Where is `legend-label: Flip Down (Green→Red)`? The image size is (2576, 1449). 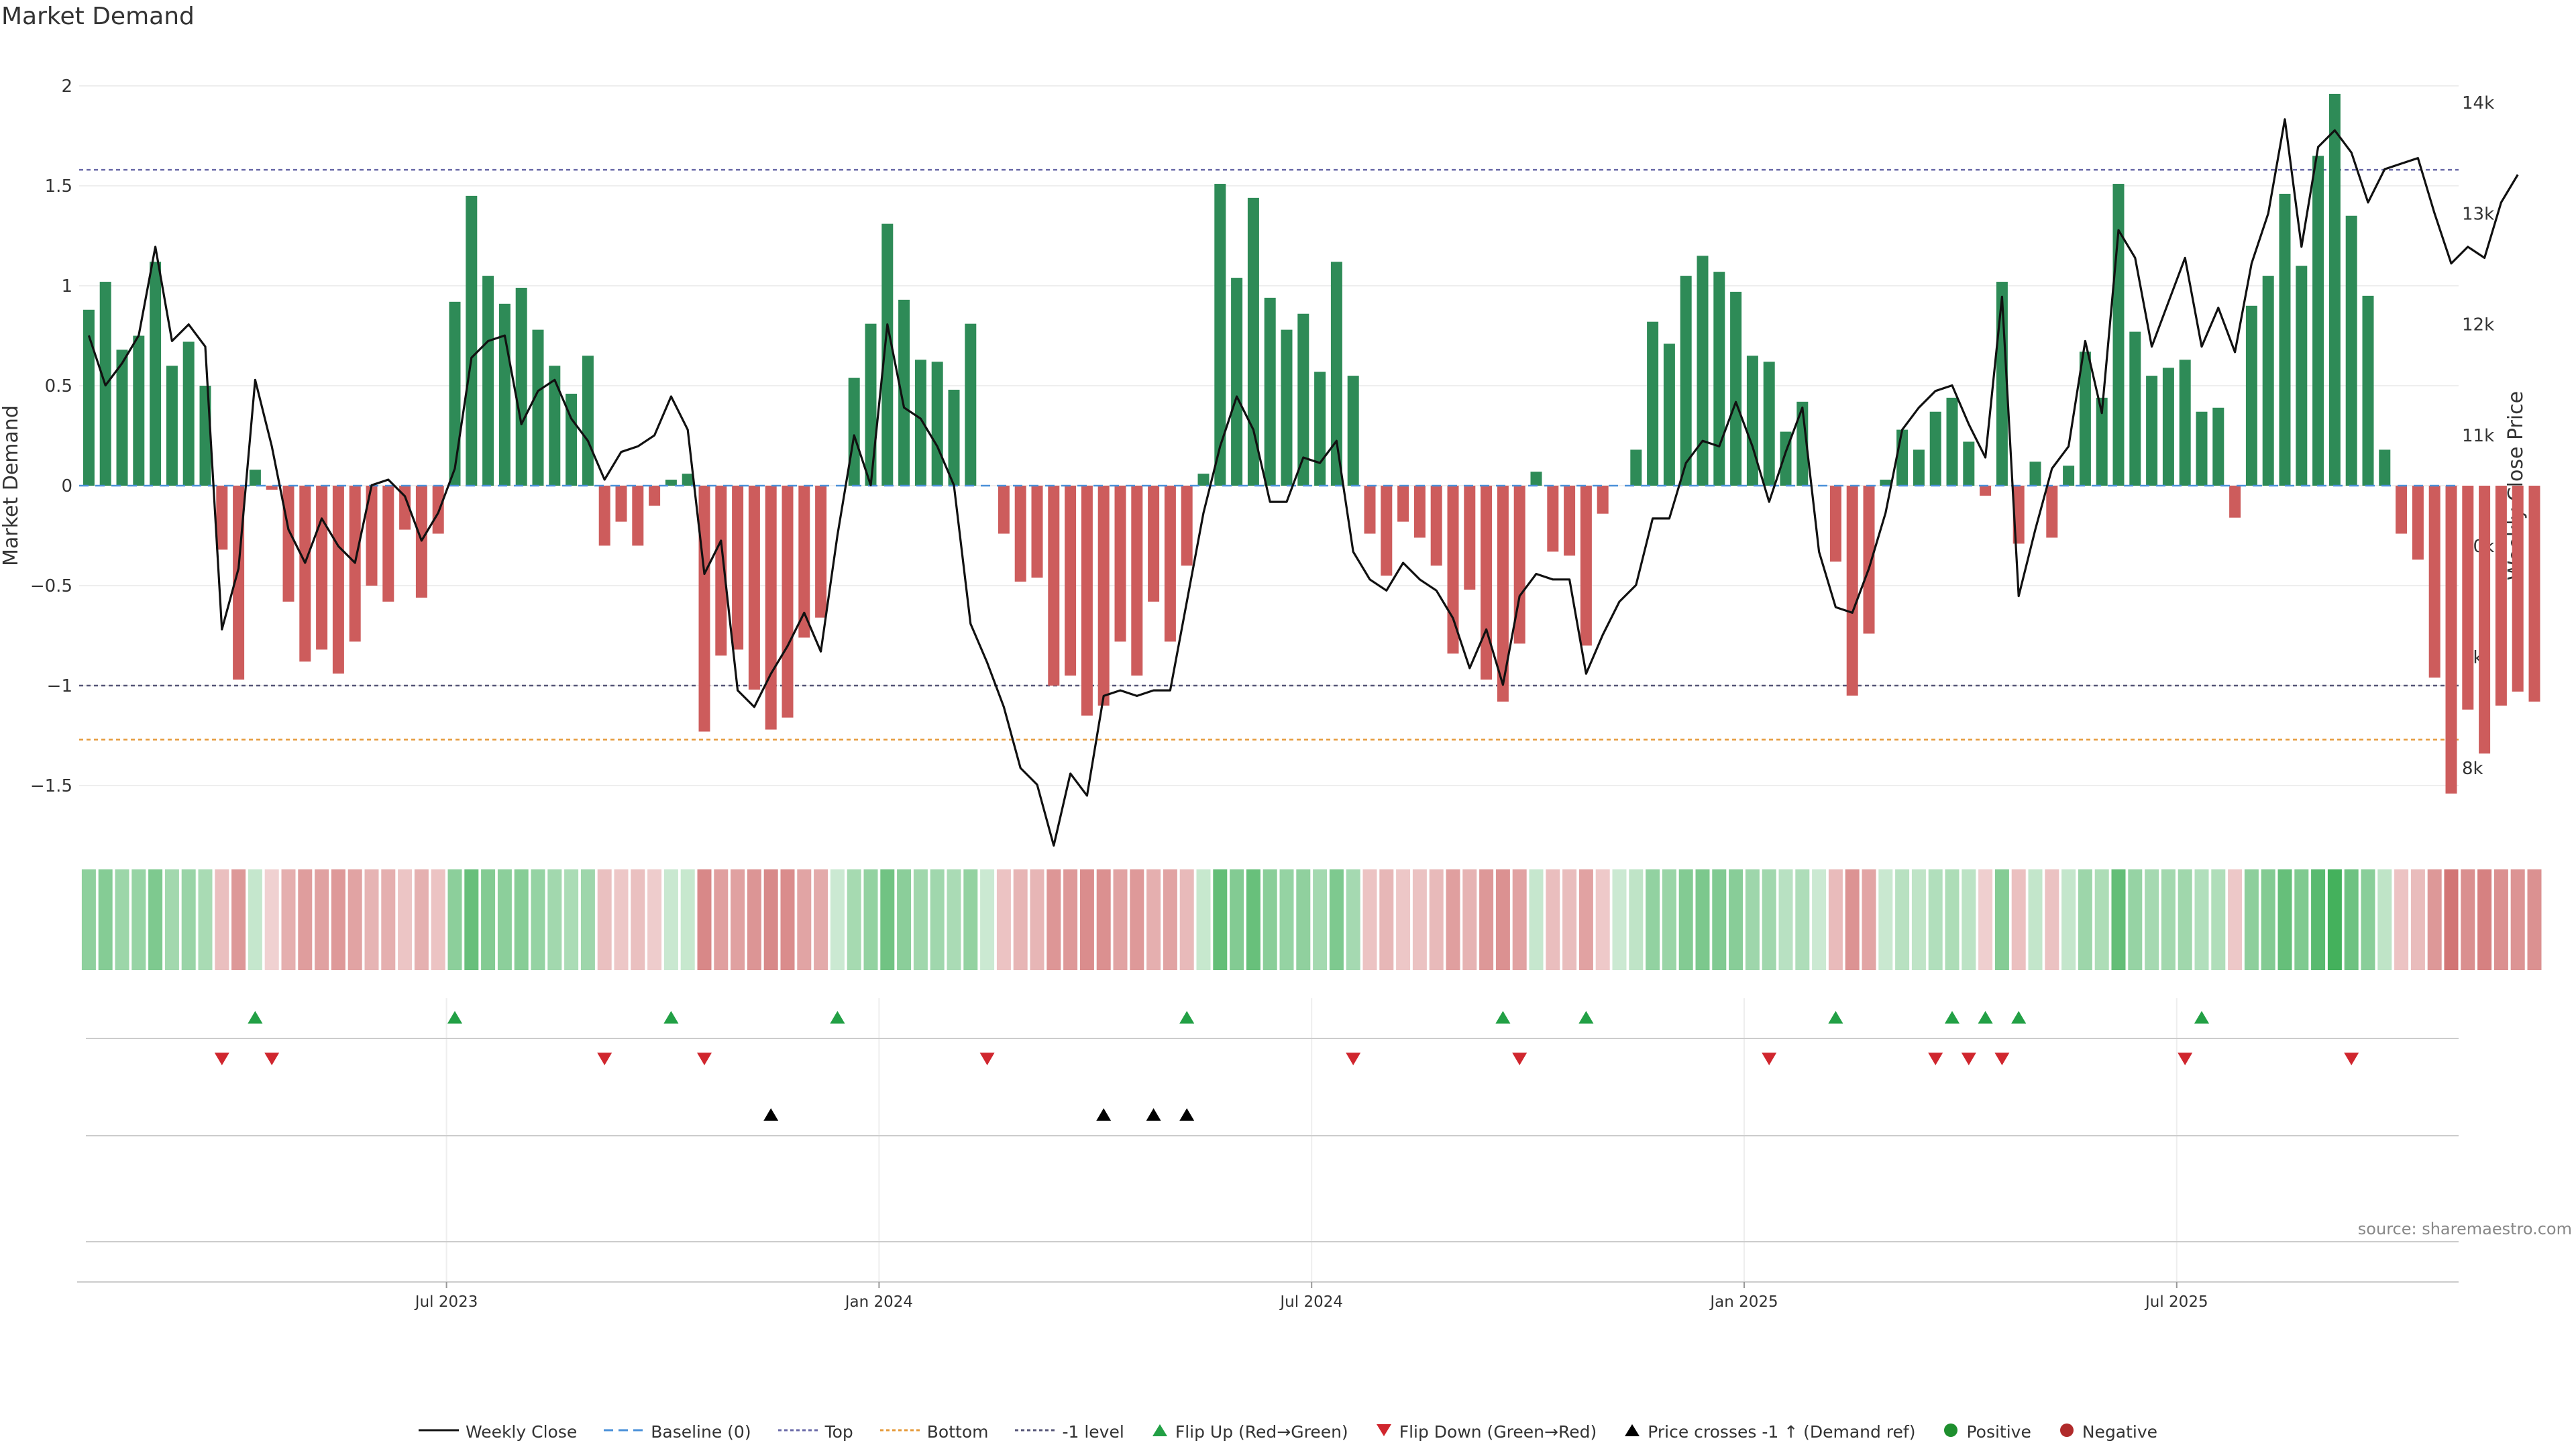
legend-label: Flip Down (Green→Red) is located at coordinates (1498, 1432).